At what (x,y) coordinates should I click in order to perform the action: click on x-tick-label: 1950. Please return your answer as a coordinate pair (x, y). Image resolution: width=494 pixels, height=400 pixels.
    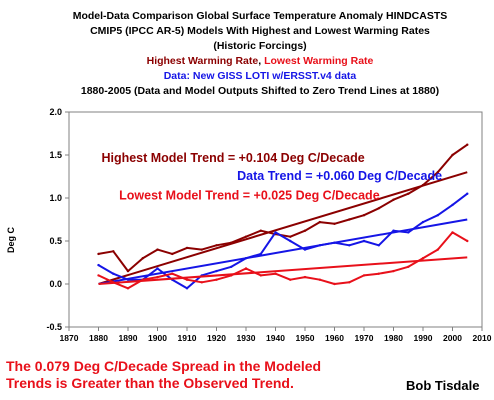
    Looking at the image, I should click on (305, 338).